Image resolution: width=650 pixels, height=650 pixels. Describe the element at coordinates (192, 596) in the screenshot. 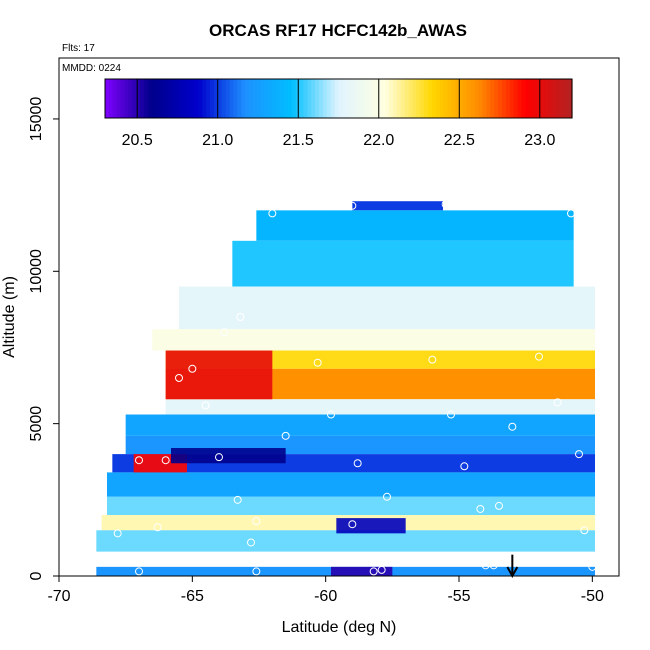

I see `x-tick-label: -65` at that location.